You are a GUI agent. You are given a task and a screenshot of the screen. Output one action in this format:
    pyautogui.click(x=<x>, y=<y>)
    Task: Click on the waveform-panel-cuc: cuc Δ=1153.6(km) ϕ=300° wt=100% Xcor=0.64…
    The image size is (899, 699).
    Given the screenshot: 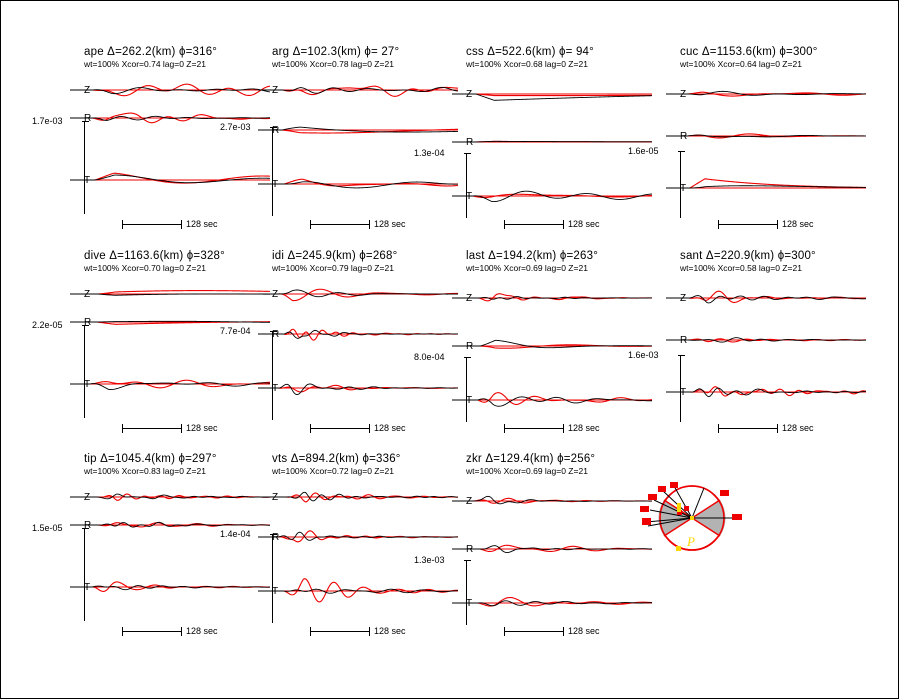 What is the action you would take?
    pyautogui.click(x=747, y=146)
    